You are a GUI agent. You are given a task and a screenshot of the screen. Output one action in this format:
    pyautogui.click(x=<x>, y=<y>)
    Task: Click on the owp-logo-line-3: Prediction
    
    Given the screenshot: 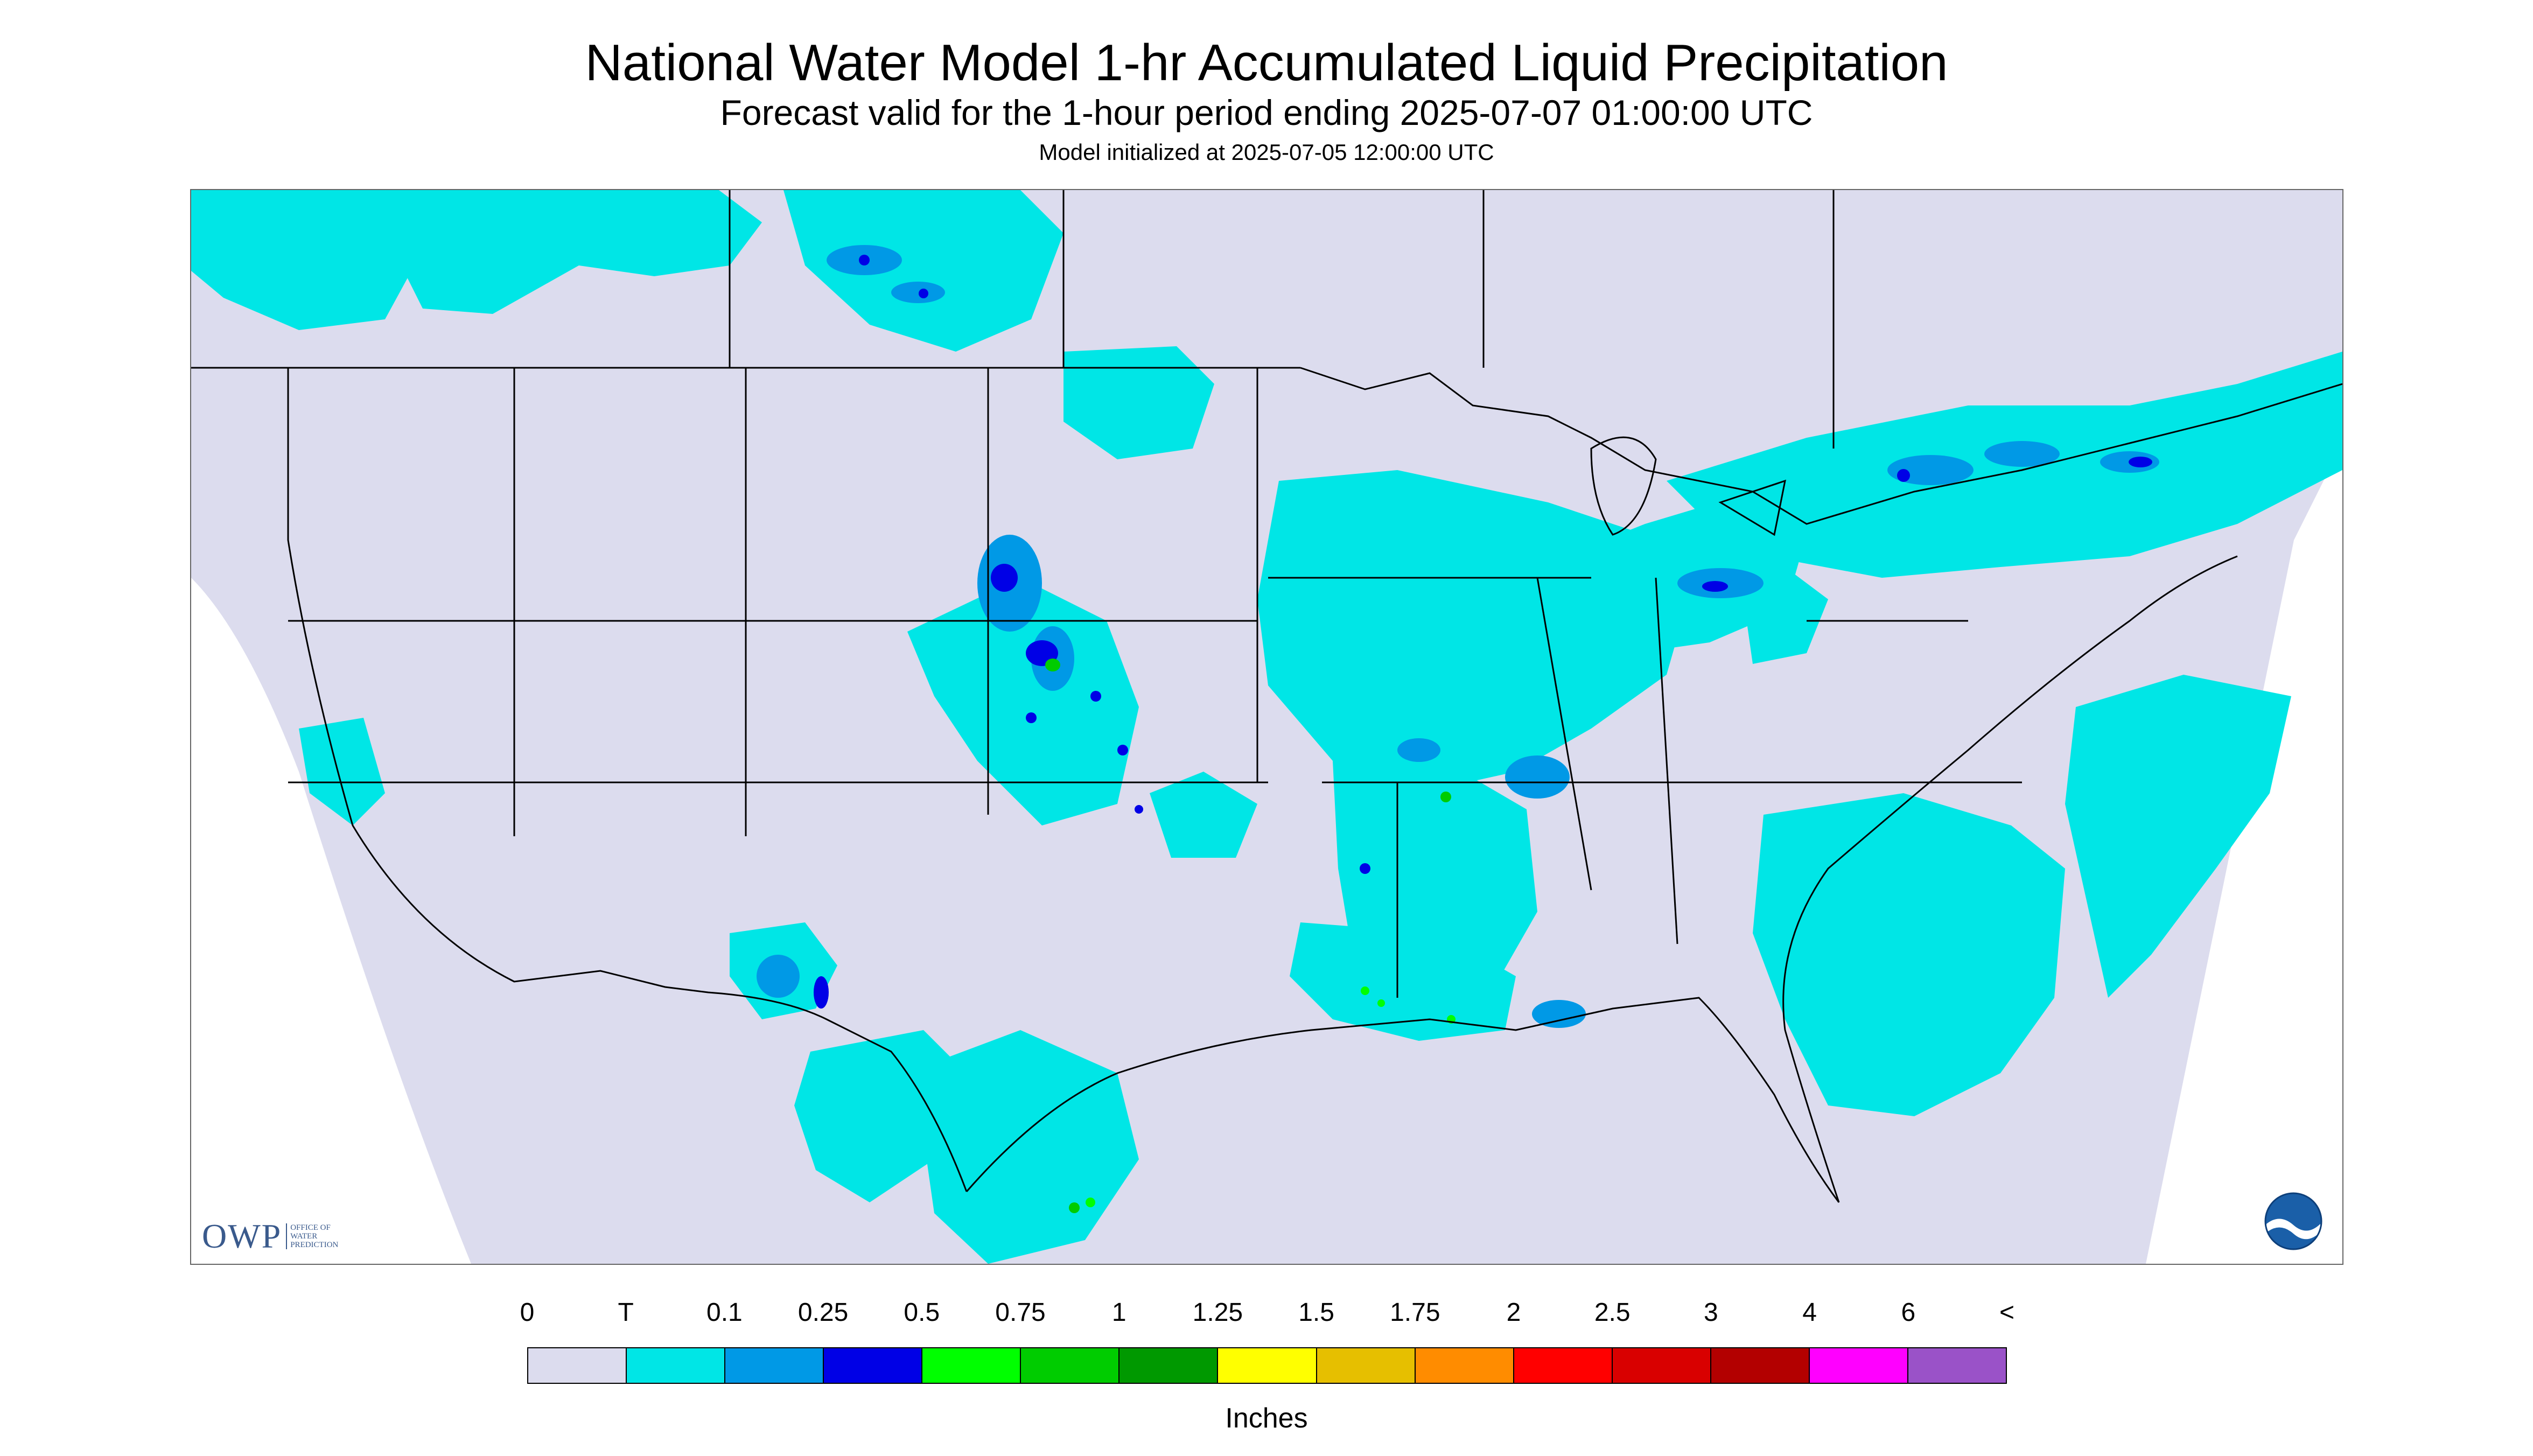 What is the action you would take?
    pyautogui.click(x=314, y=1245)
    